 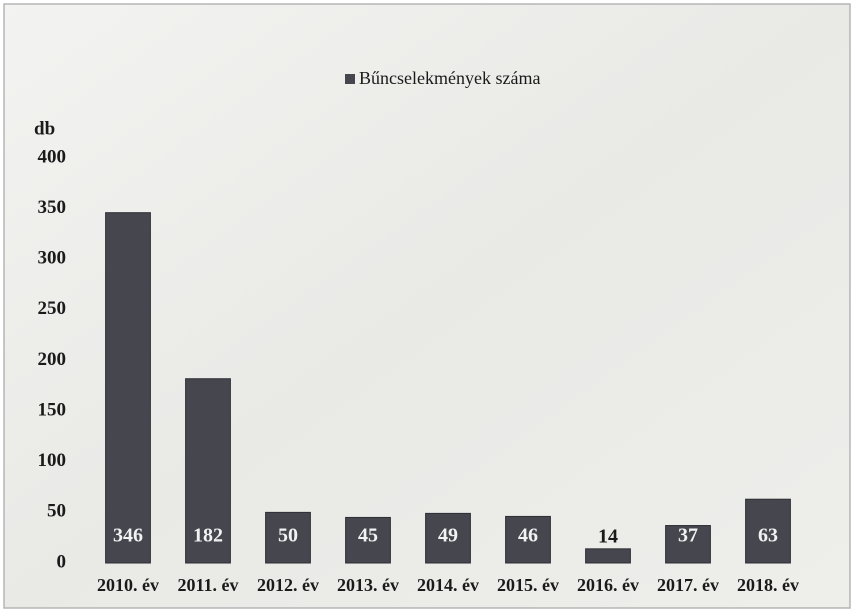 What do you see at coordinates (56, 511) in the screenshot?
I see `y-tick-label: 50` at bounding box center [56, 511].